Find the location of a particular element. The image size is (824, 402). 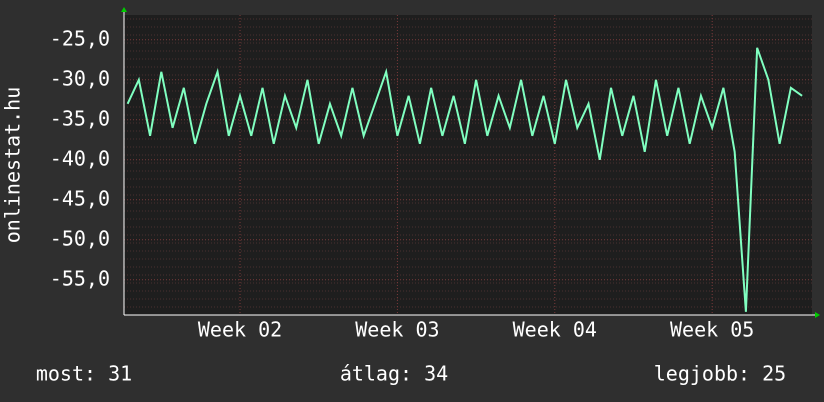

footer-stat: legjobb: 25 is located at coordinates (720, 374).